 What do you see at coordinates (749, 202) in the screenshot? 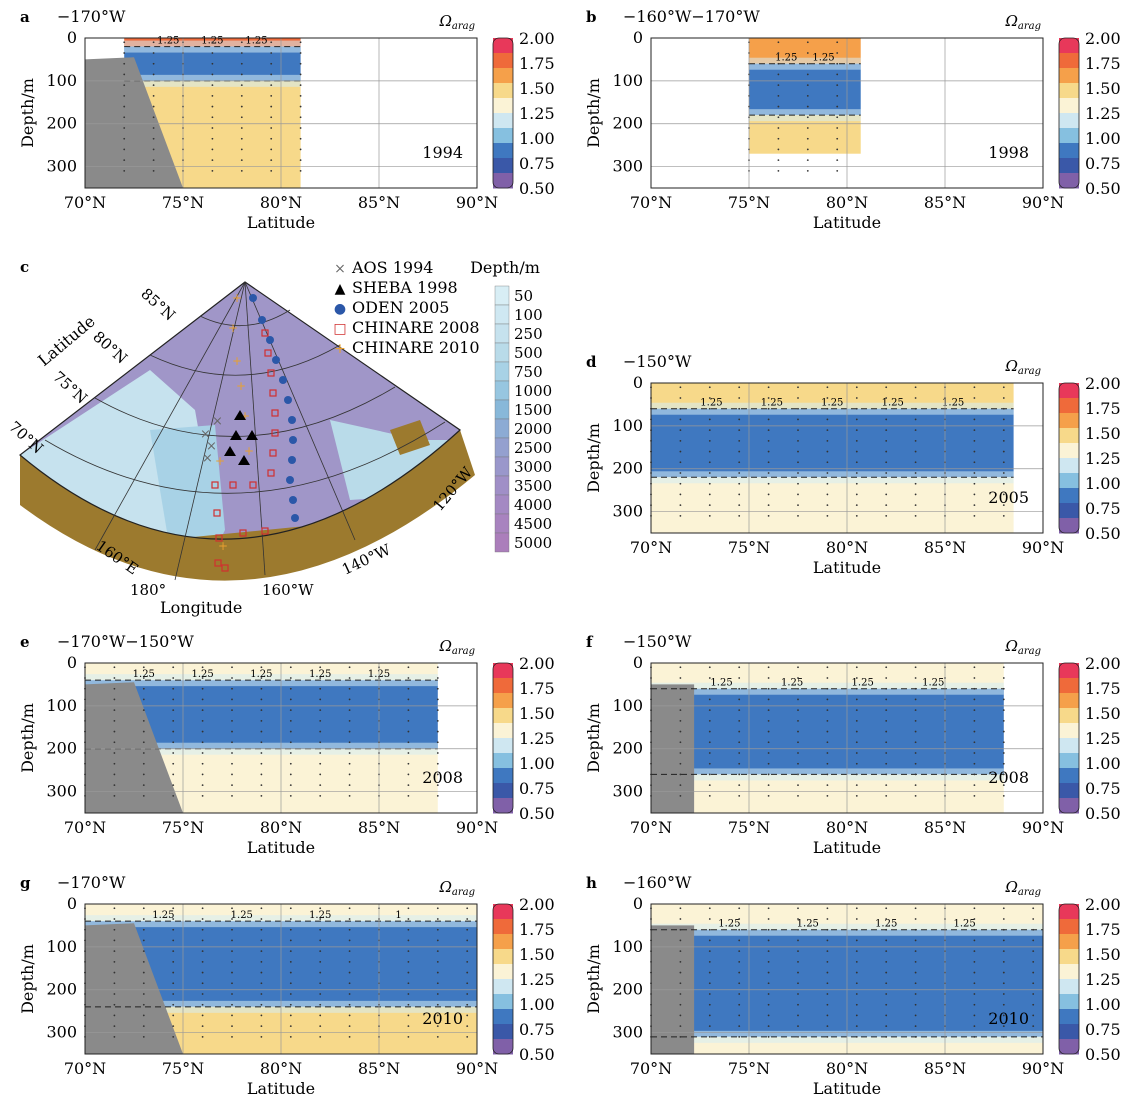
I see `x-tick-label: 75°N` at bounding box center [749, 202].